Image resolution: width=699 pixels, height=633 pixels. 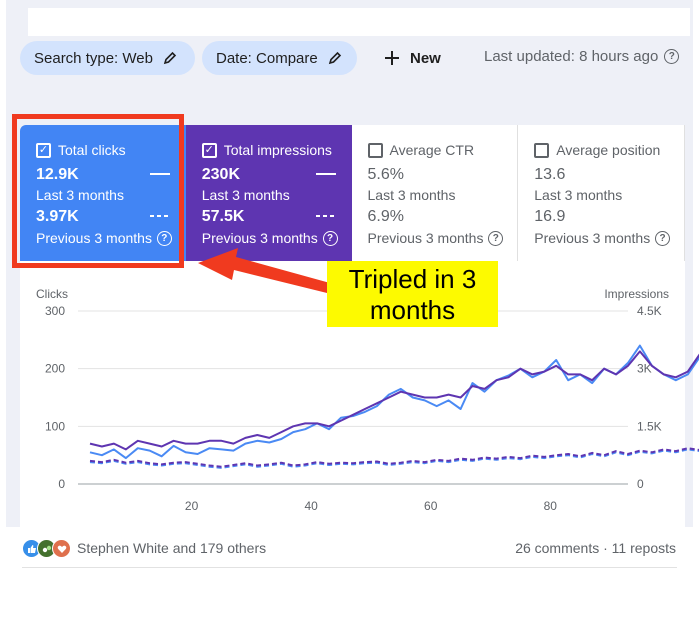 I want to click on annotation-callout: Tripled in 3 months, so click(x=412, y=294).